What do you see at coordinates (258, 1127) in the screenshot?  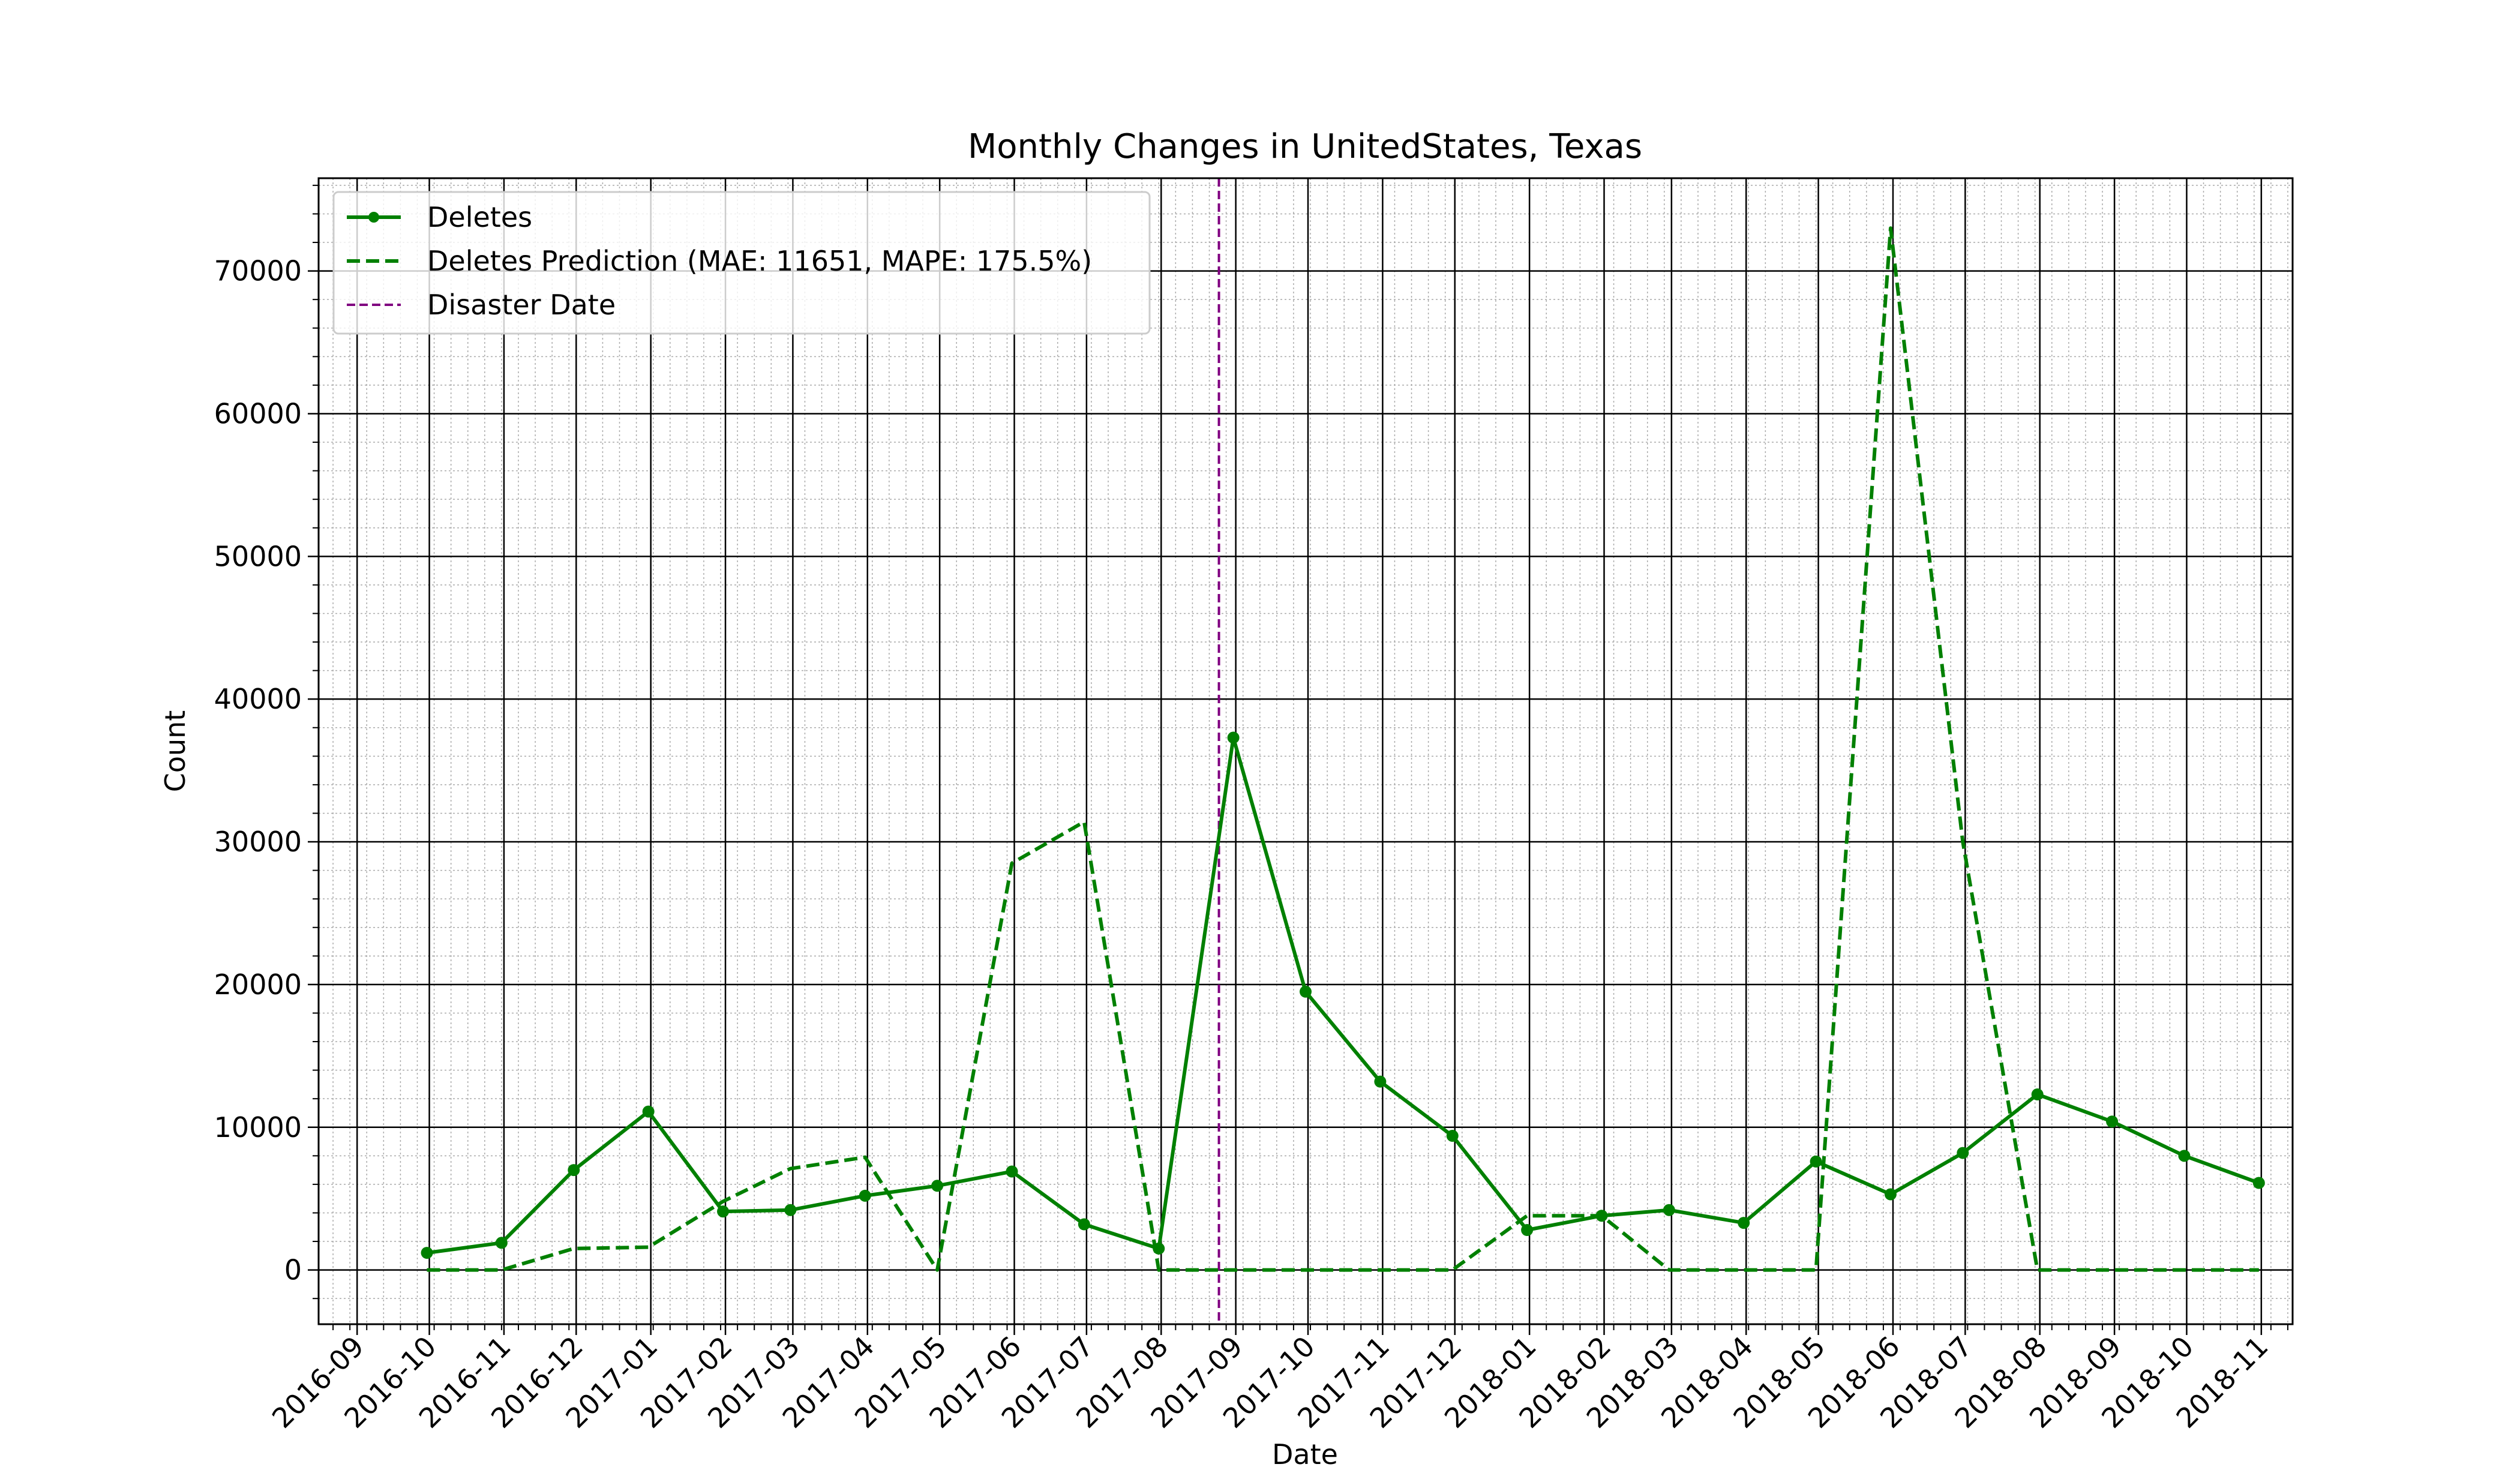 I see `y-tick-label: 10000` at bounding box center [258, 1127].